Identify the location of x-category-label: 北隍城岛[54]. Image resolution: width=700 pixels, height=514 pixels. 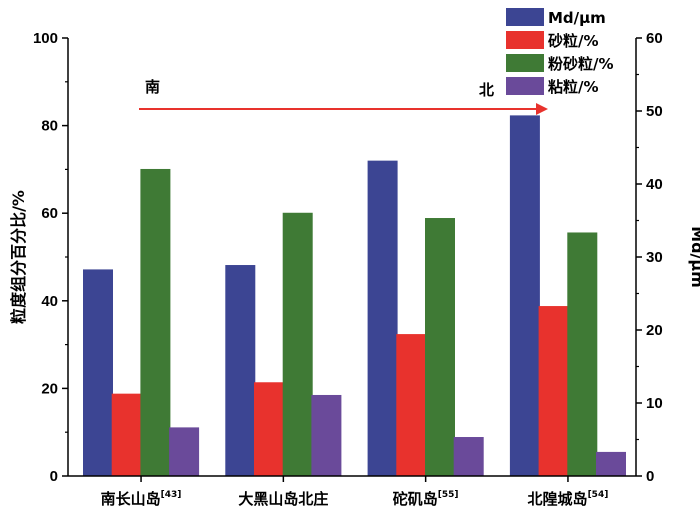
(568, 499).